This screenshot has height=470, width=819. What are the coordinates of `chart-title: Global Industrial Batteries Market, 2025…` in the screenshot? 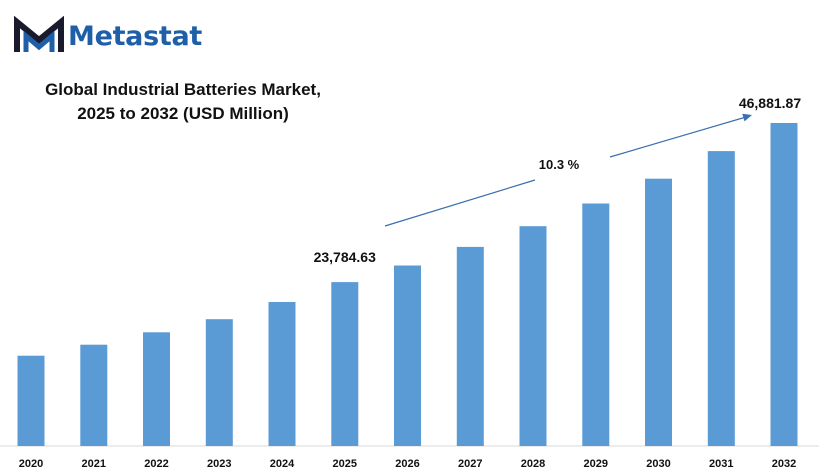 It's located at (183, 102).